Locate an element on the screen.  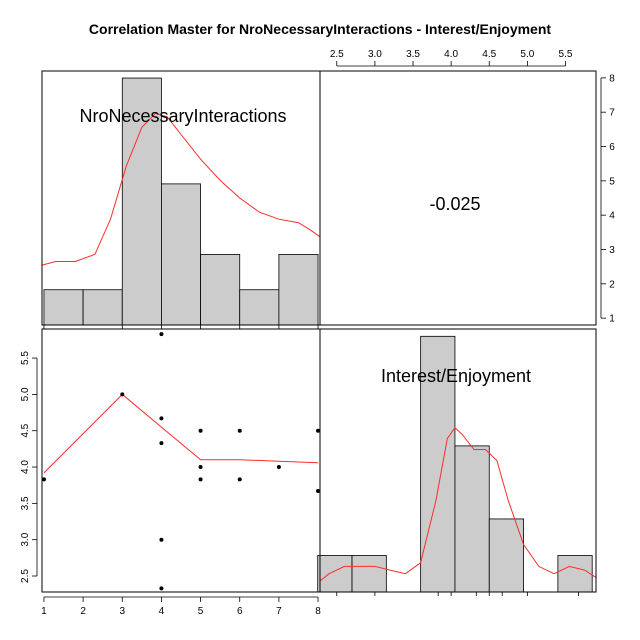
right-axis-tick-label: 6 is located at coordinates (612, 147).